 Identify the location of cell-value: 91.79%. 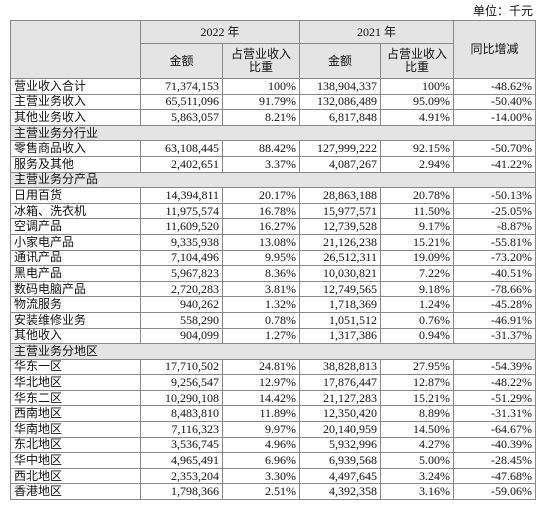
(261, 102).